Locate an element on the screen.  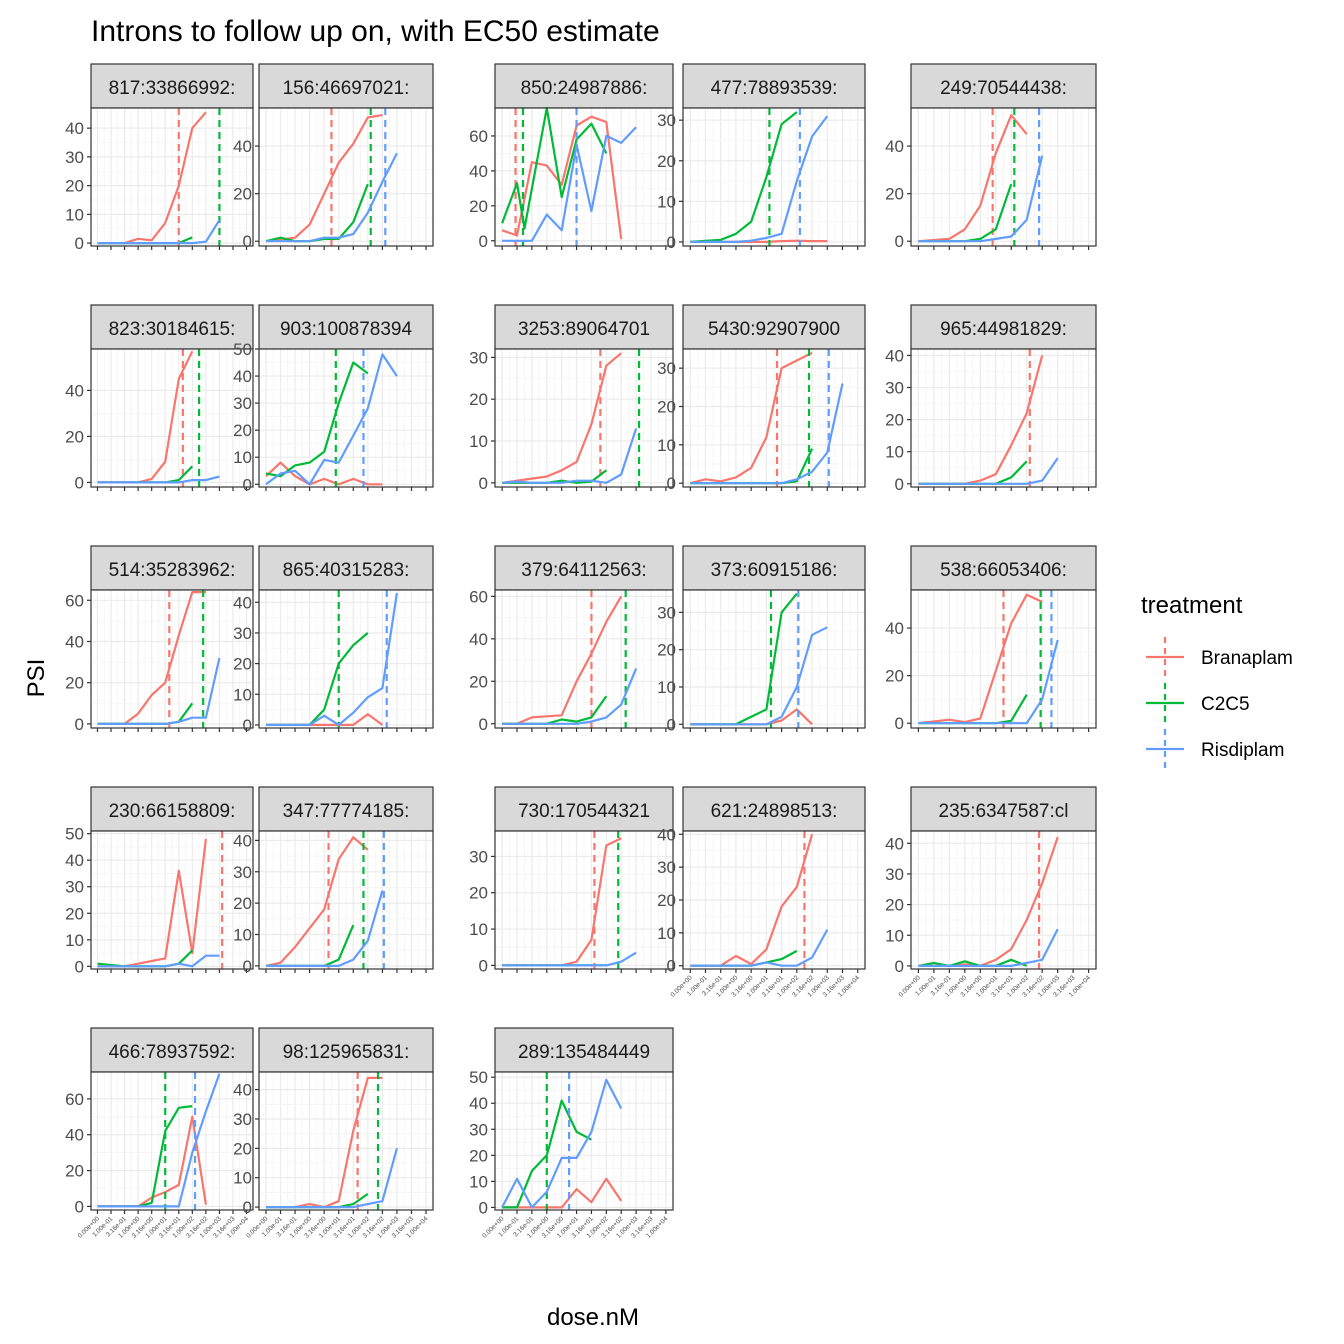
facet-panel: 730:170544321 0 10 20 30 is located at coordinates (571, 880).